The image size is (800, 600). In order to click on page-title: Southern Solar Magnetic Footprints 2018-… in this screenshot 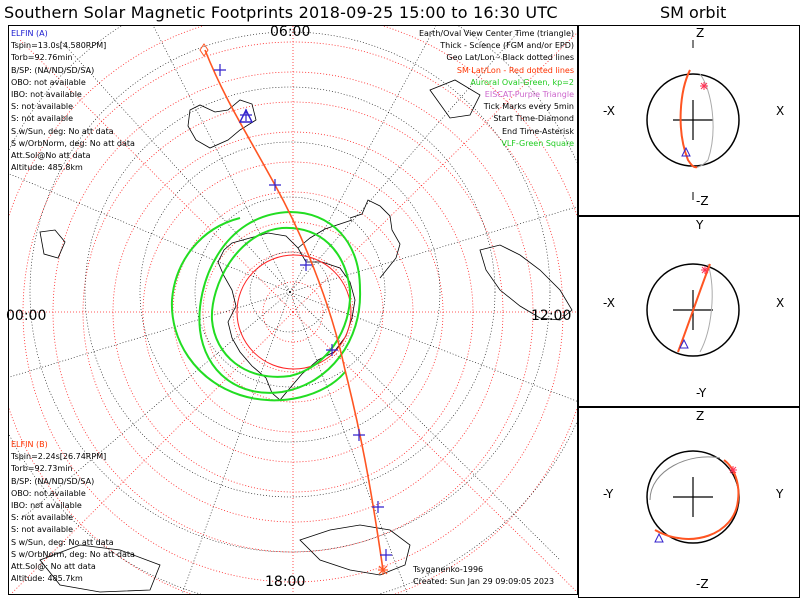, I will do `click(281, 12)`.